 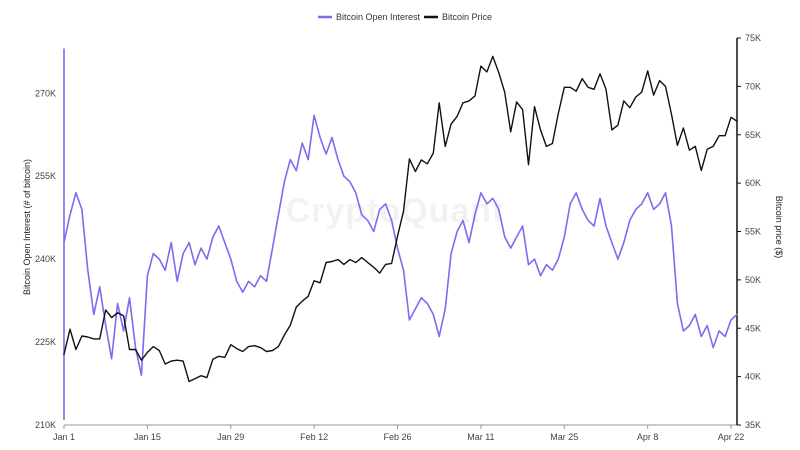 I want to click on x-tick-label: Mar 25, so click(x=564, y=437).